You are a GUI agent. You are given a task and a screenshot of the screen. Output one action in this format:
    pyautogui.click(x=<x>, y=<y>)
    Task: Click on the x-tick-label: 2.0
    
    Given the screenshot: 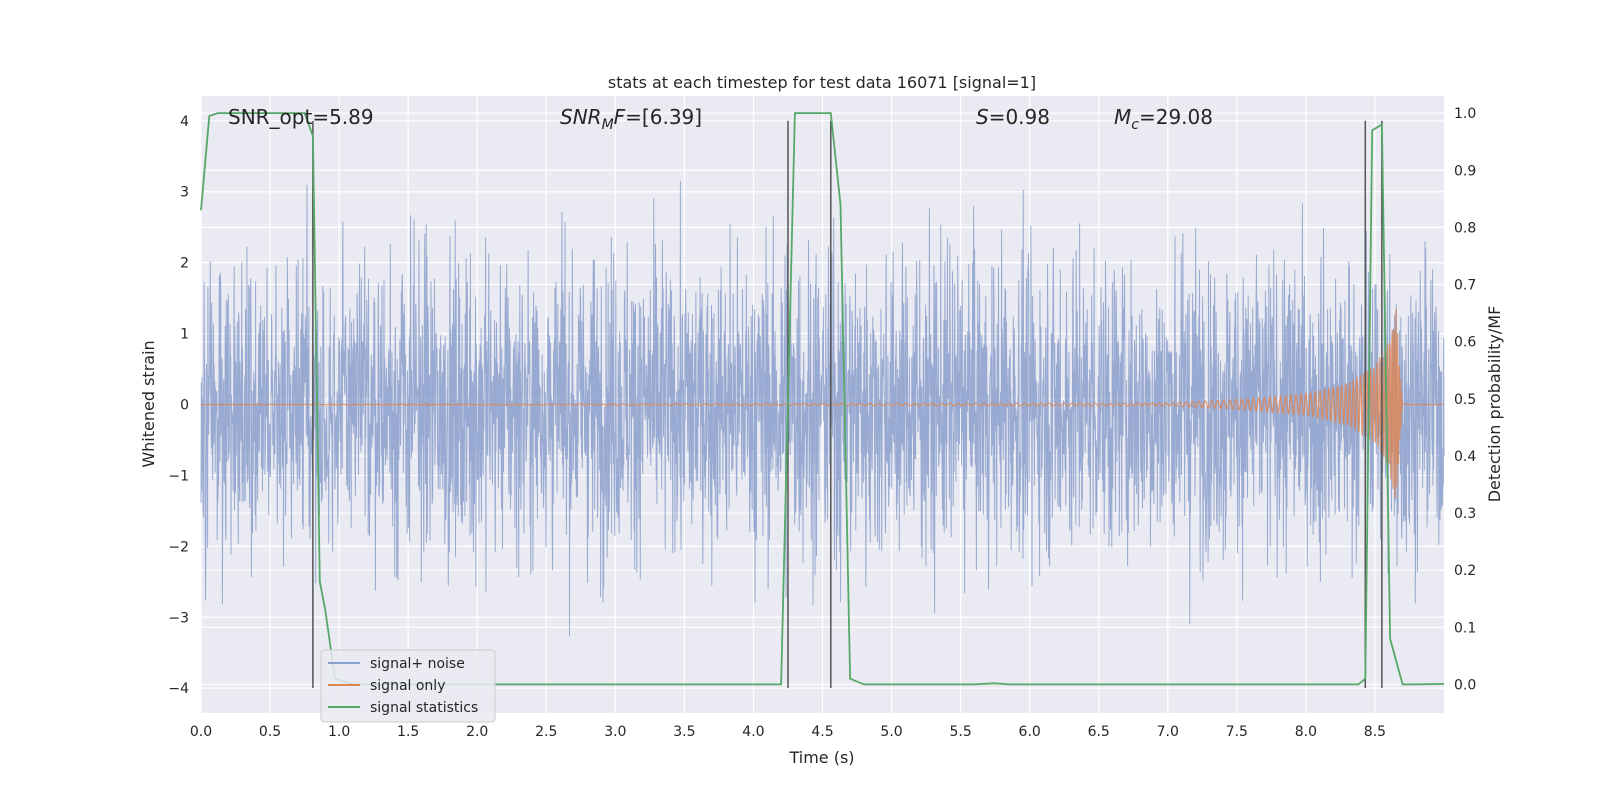 What is the action you would take?
    pyautogui.click(x=477, y=732)
    